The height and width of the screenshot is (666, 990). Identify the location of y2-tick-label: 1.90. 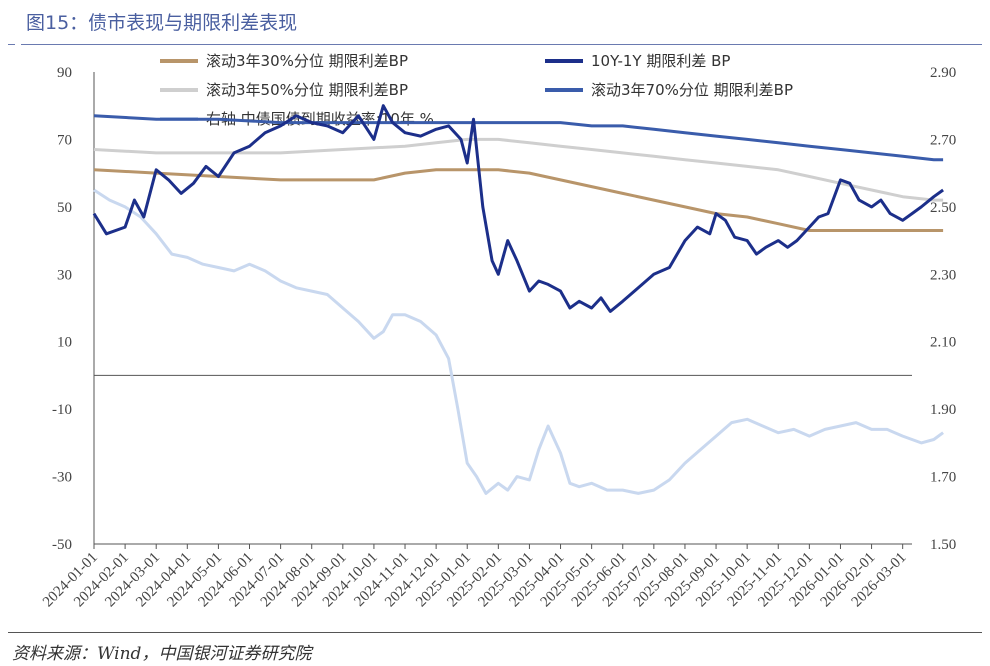
(943, 410).